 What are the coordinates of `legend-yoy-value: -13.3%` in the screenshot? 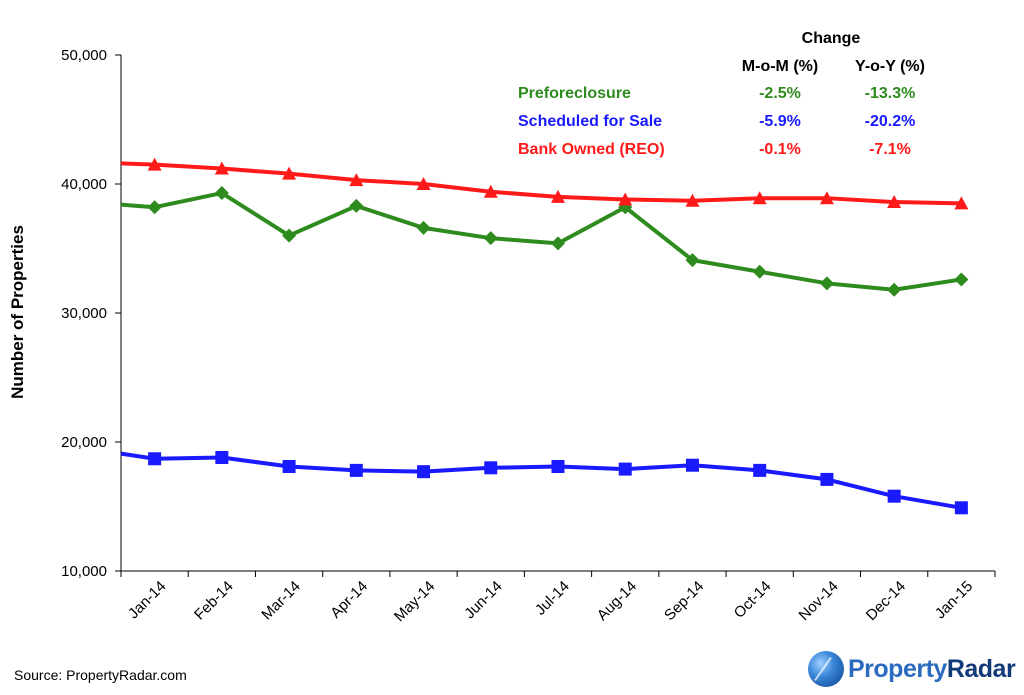 It's located at (890, 93).